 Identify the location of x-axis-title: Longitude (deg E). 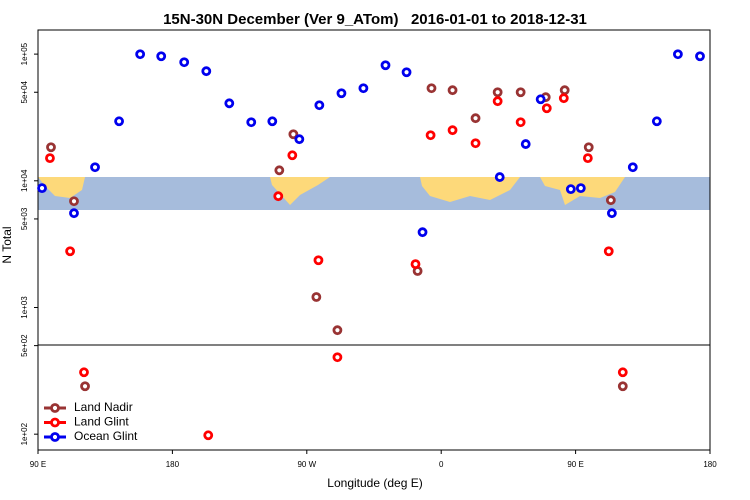
(374, 483).